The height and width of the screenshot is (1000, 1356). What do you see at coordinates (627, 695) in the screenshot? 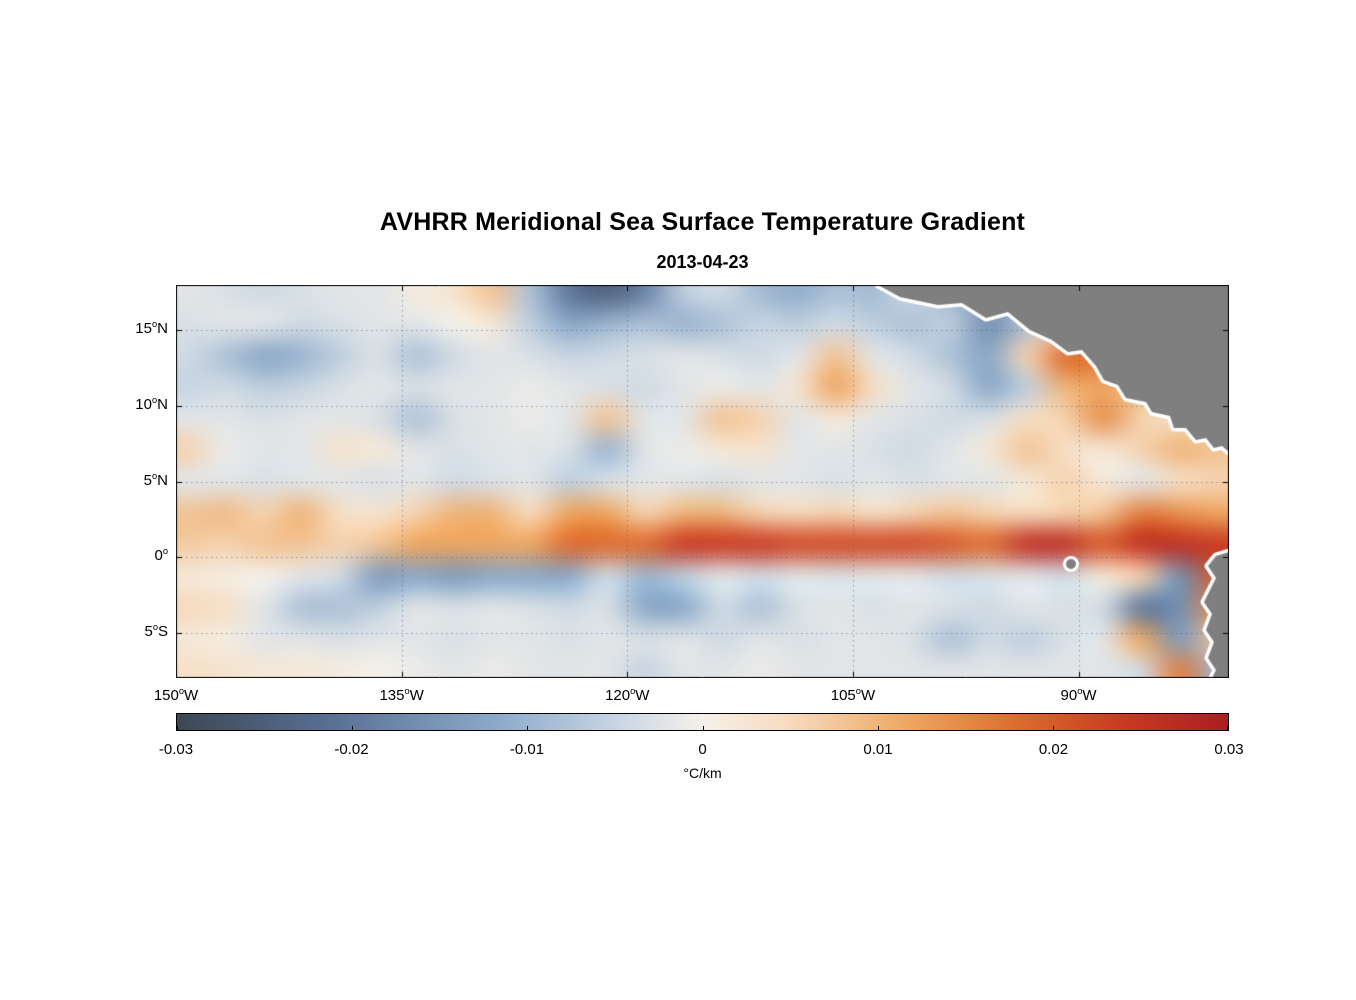
I see `lon-tick-label: 120oW` at bounding box center [627, 695].